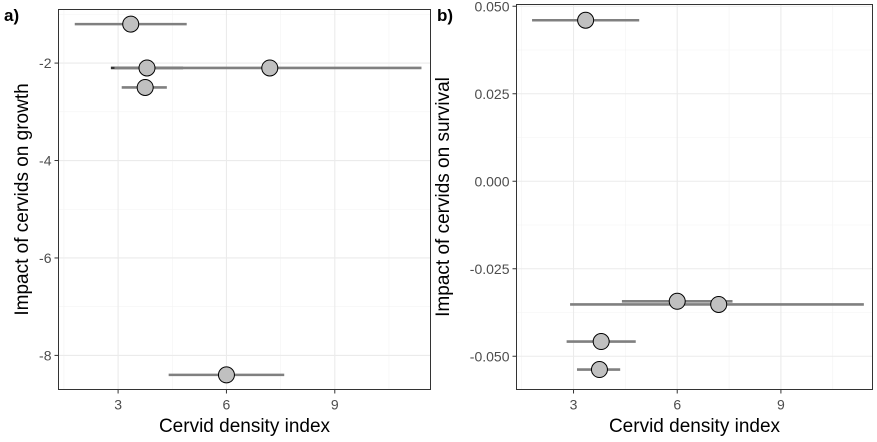 This screenshot has height=442, width=877. I want to click on y-tick-label: 0.000, so click(491, 181).